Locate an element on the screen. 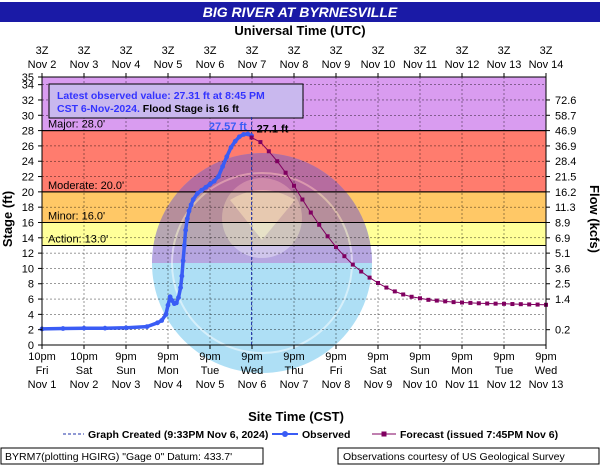  info-box-line-2: CST 6-Nov-2024. Flood Stage is 16 ft is located at coordinates (148, 109).